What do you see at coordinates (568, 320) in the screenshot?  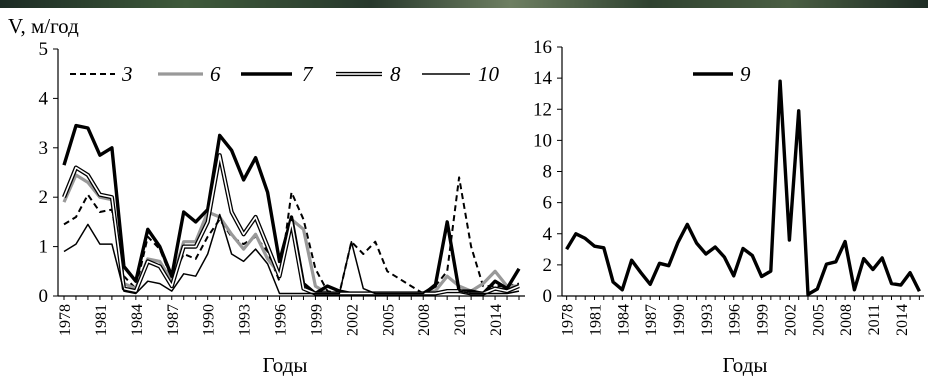 I see `right-x-tick-label: 1978` at bounding box center [568, 320].